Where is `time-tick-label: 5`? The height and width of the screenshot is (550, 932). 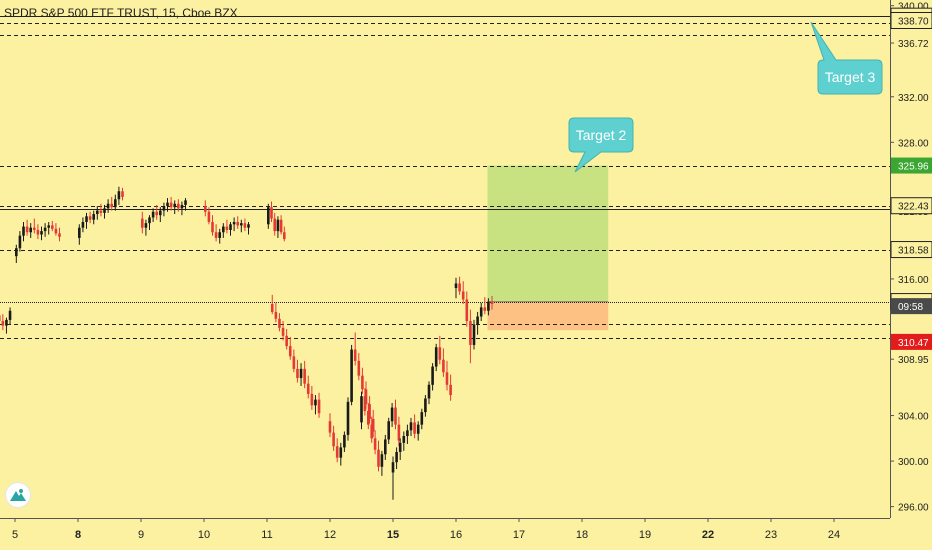
time-tick-label: 5 is located at coordinates (15, 535).